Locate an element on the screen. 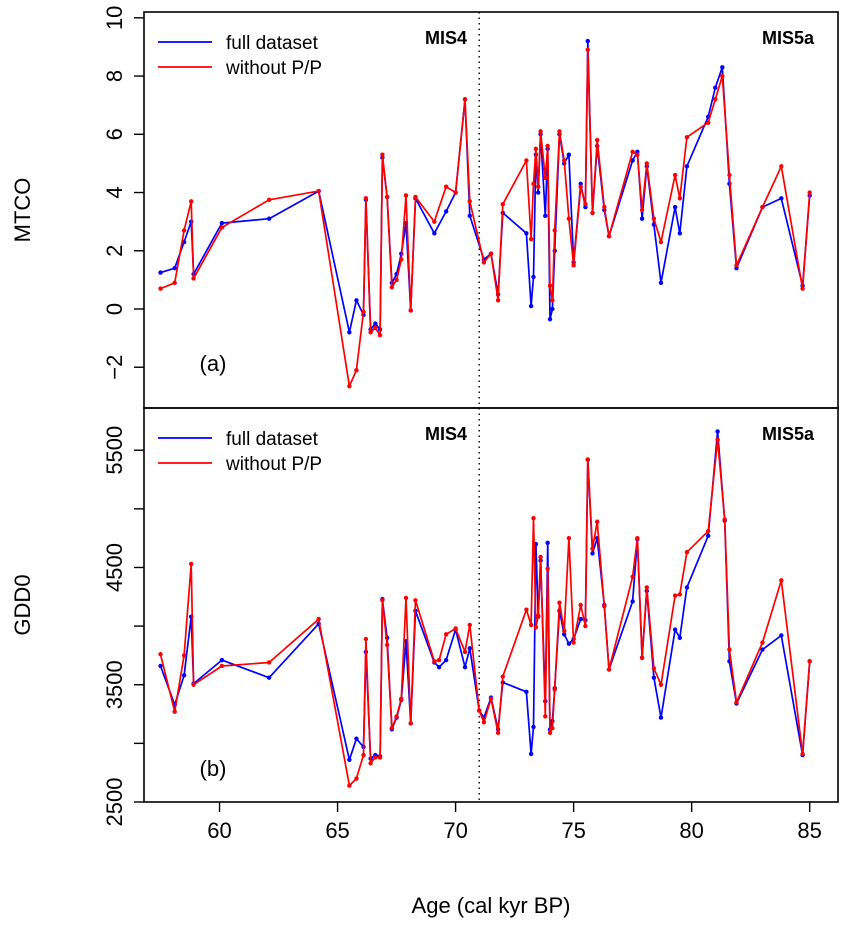 The width and height of the screenshot is (854, 948). y-tick-label-a: 6 is located at coordinates (114, 134).